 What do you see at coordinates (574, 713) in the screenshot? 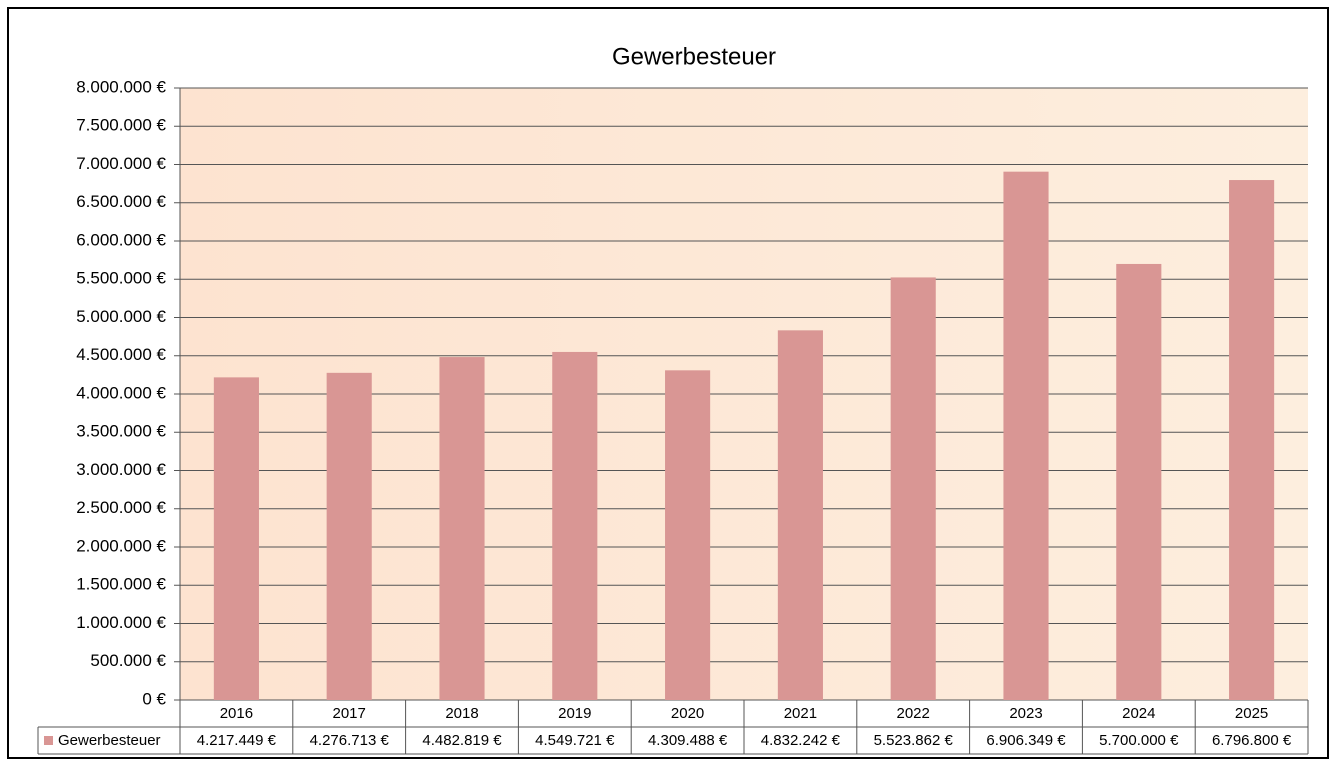
I see `x-tick-label: 2019` at bounding box center [574, 713].